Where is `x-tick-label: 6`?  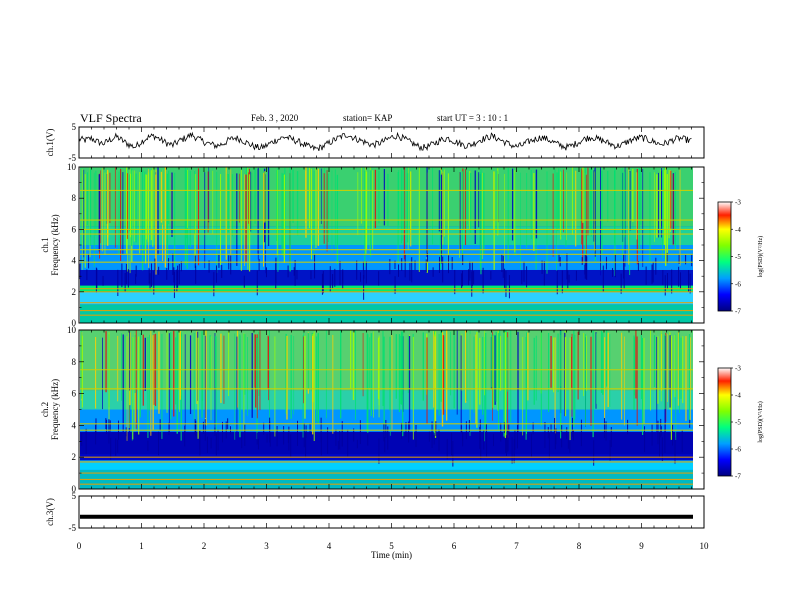
x-tick-label: 6 is located at coordinates (454, 546).